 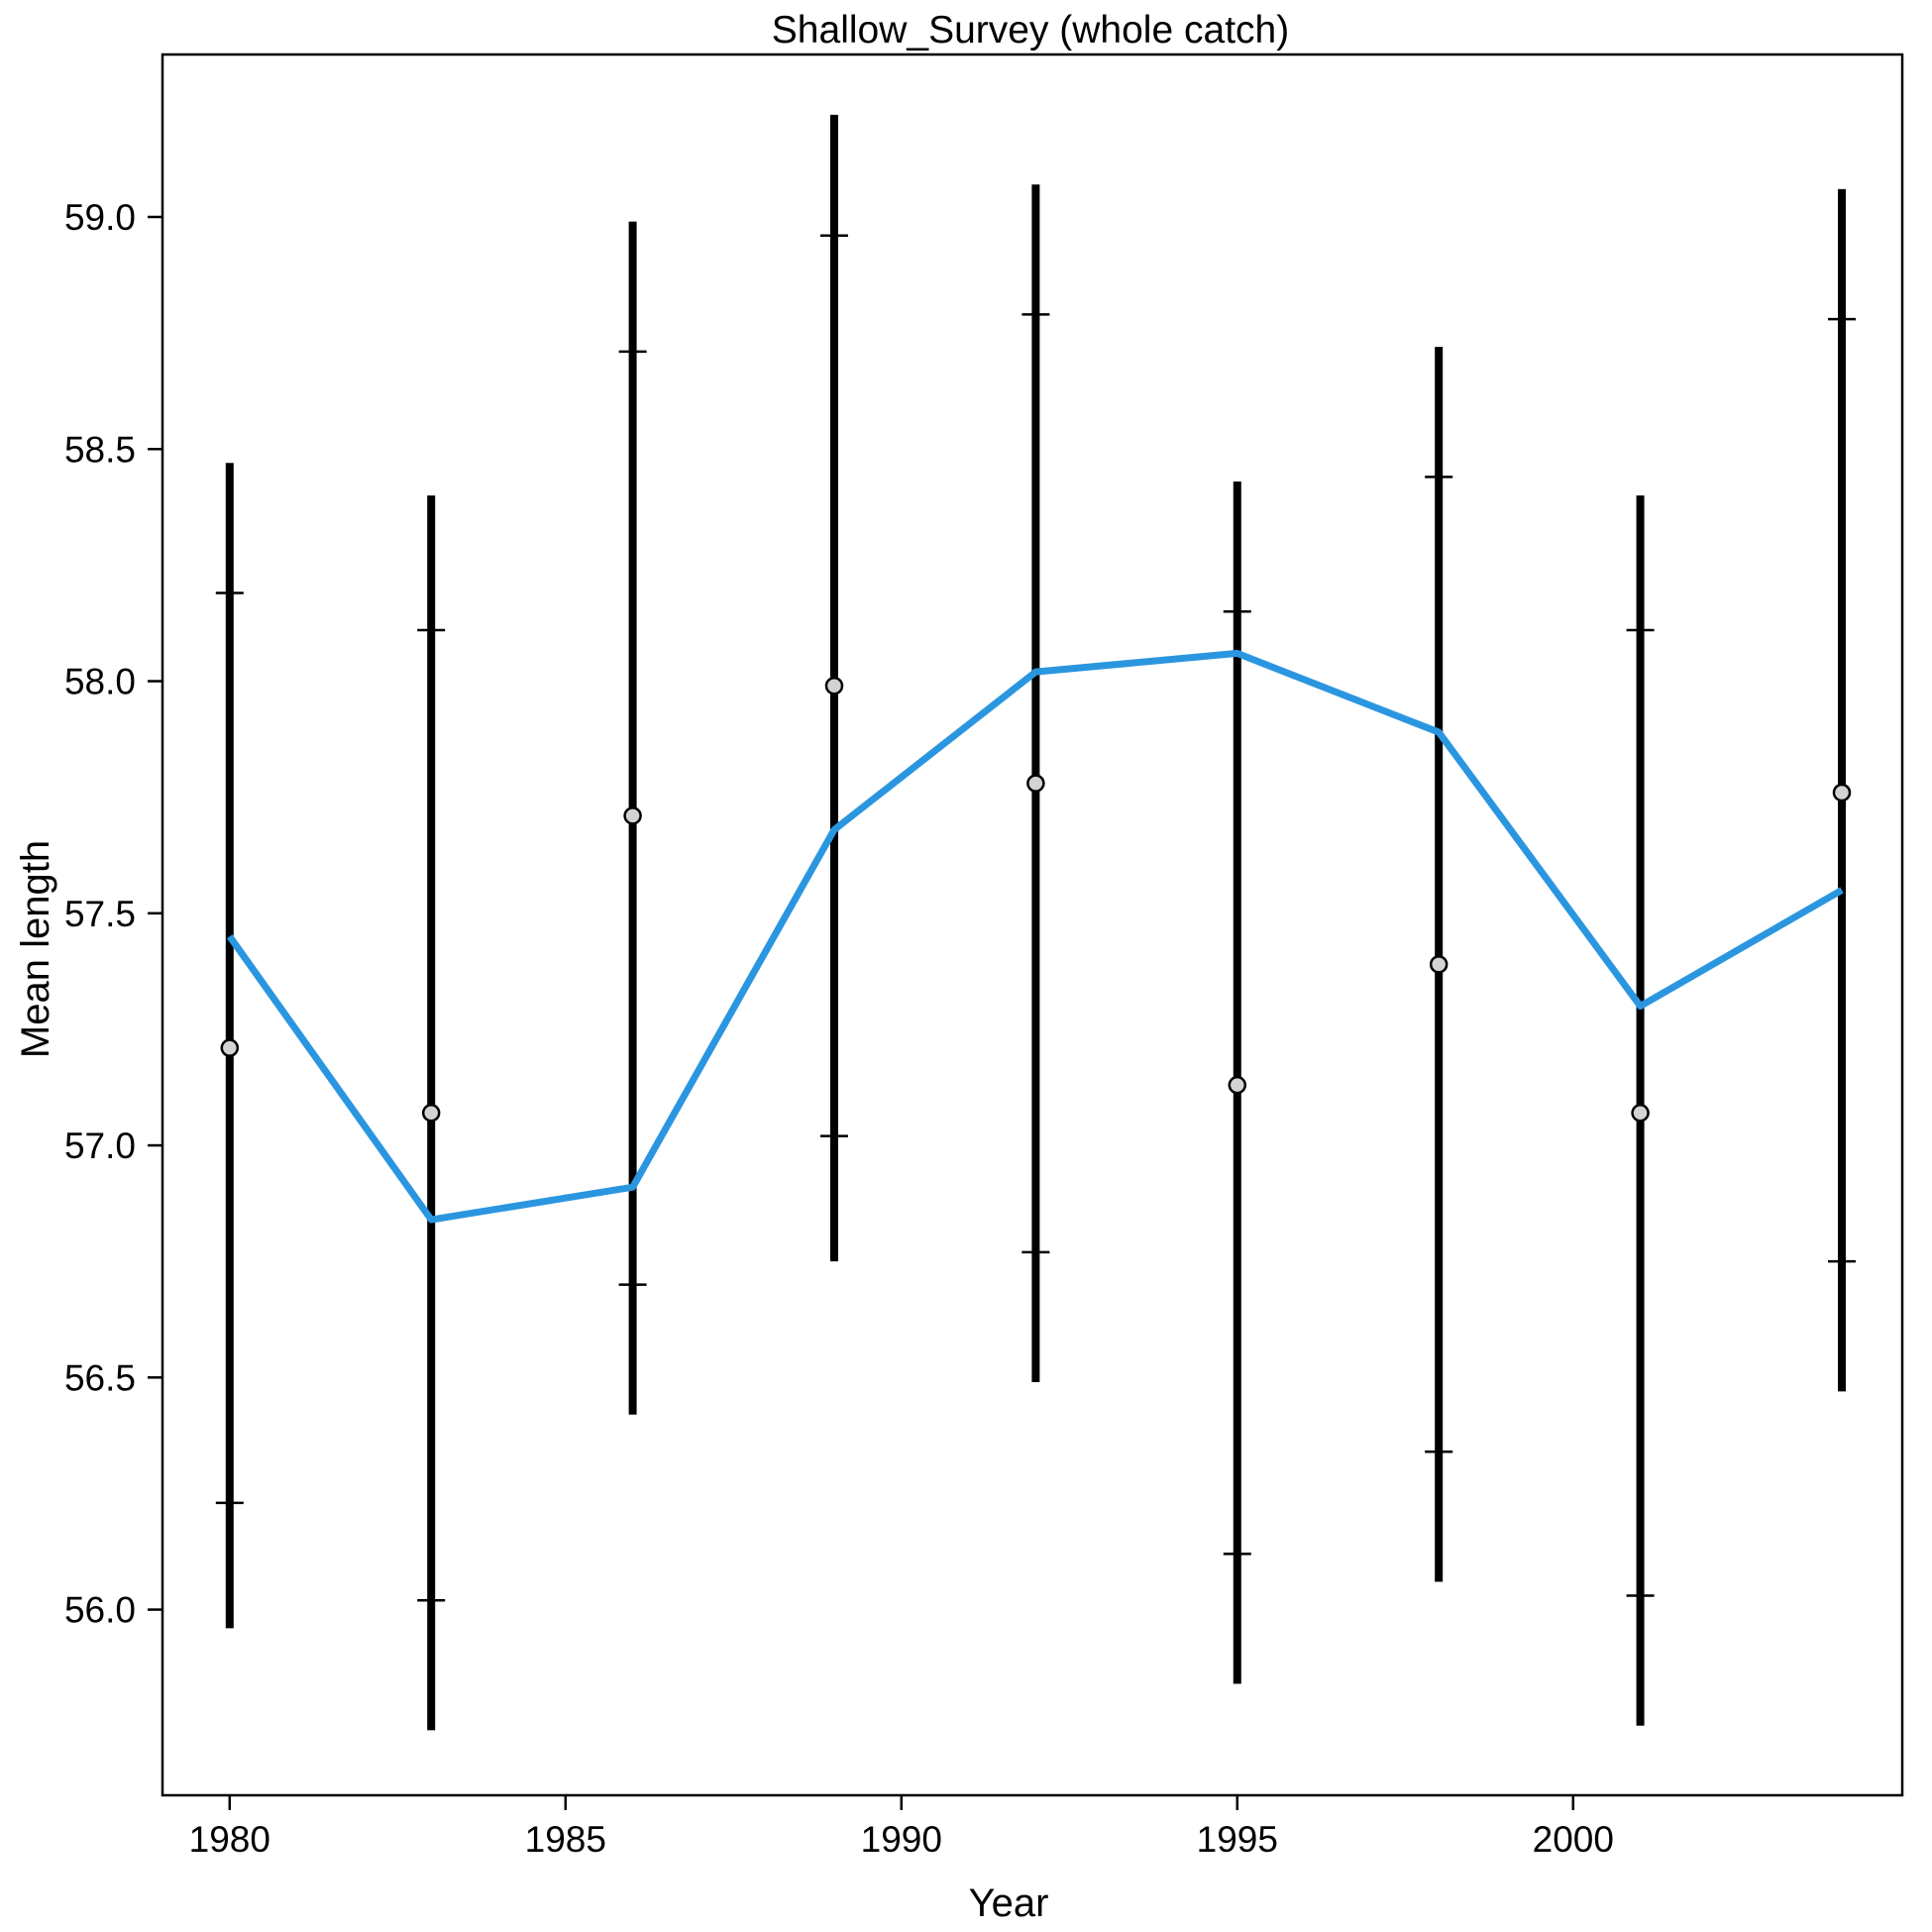 I want to click on y-tick-label: 57.5, so click(x=100, y=914).